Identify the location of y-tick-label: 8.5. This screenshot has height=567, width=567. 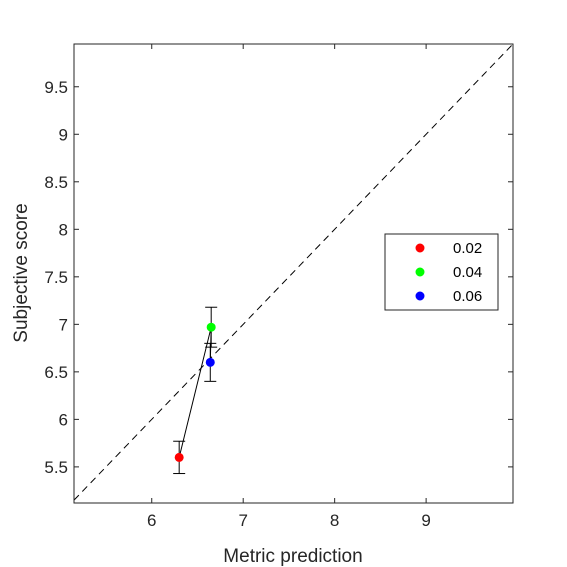
(56, 182).